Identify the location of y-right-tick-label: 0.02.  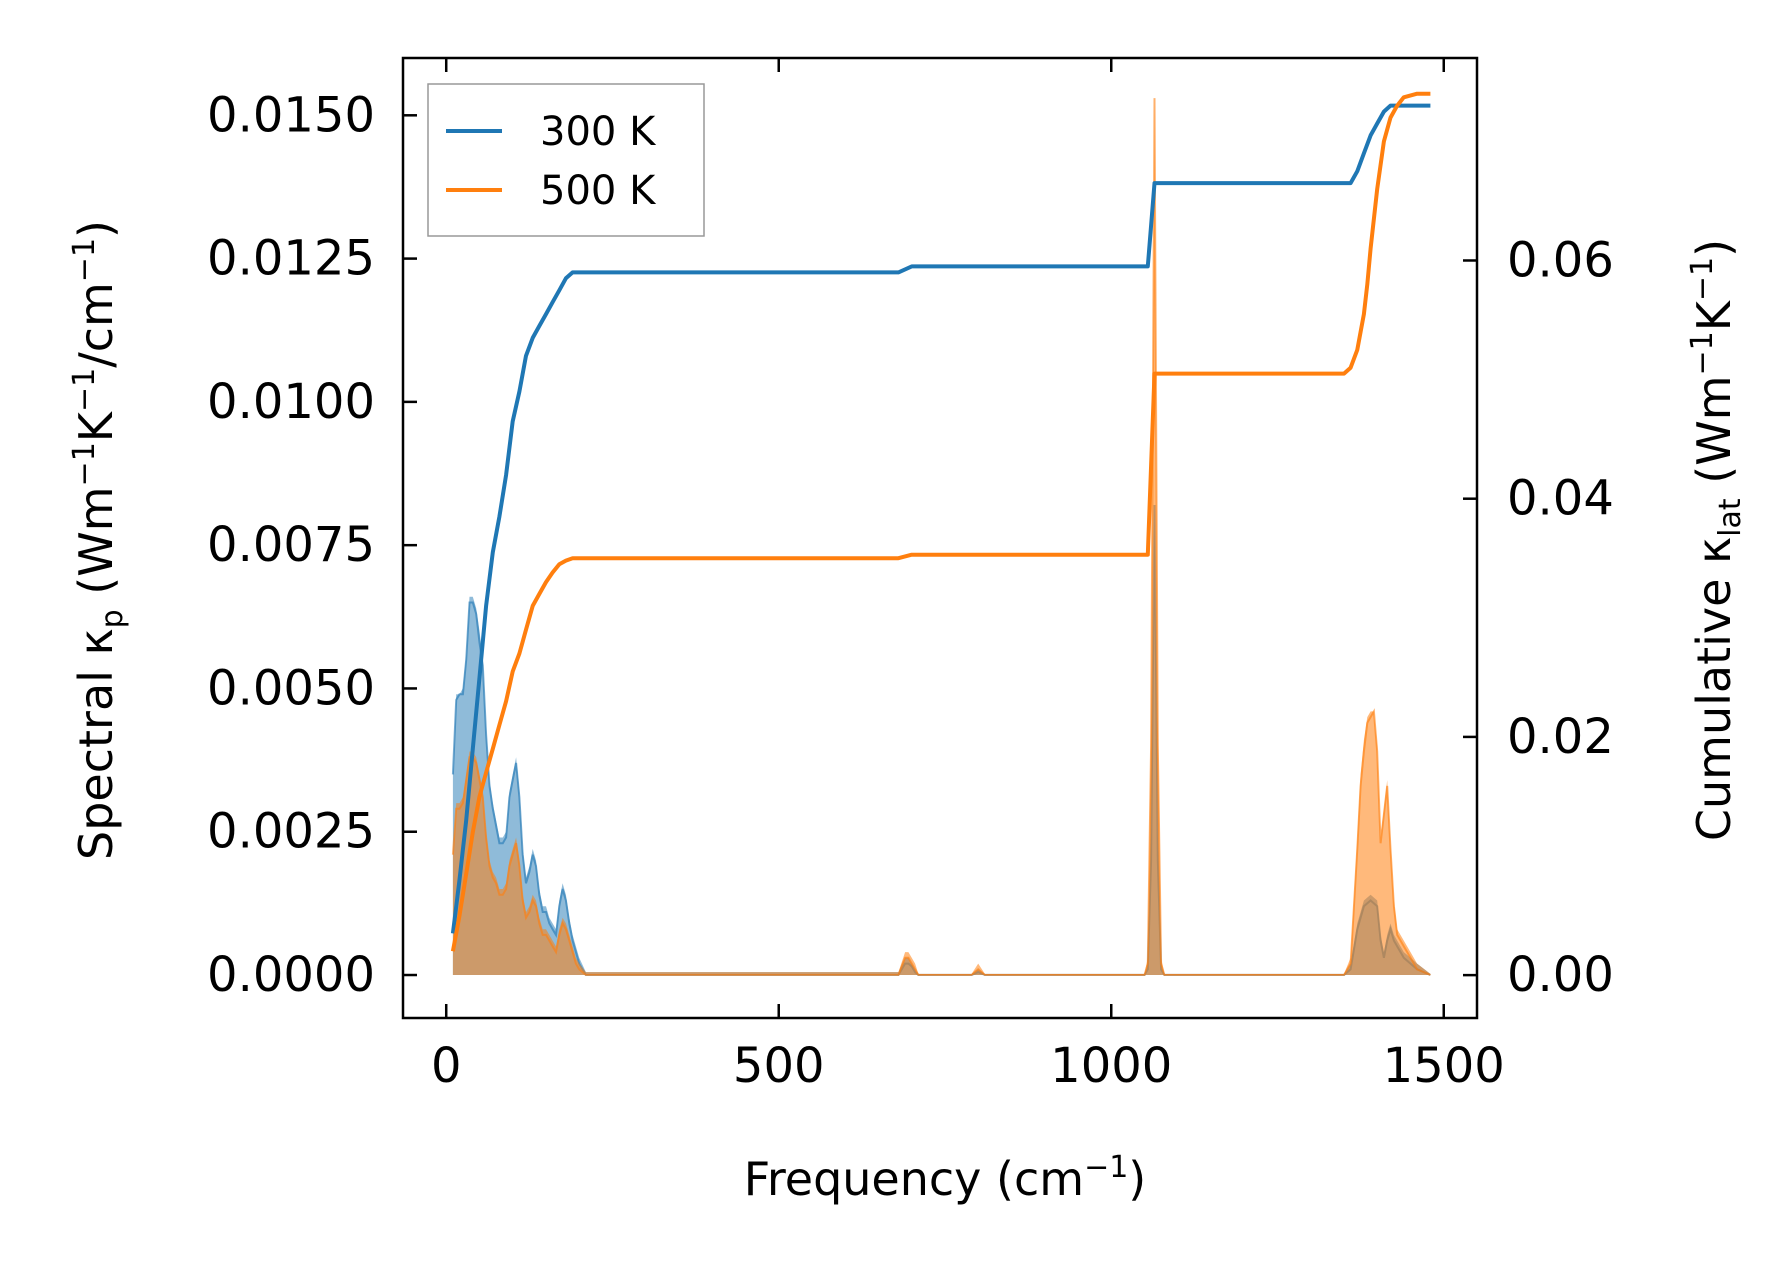
(1560, 737).